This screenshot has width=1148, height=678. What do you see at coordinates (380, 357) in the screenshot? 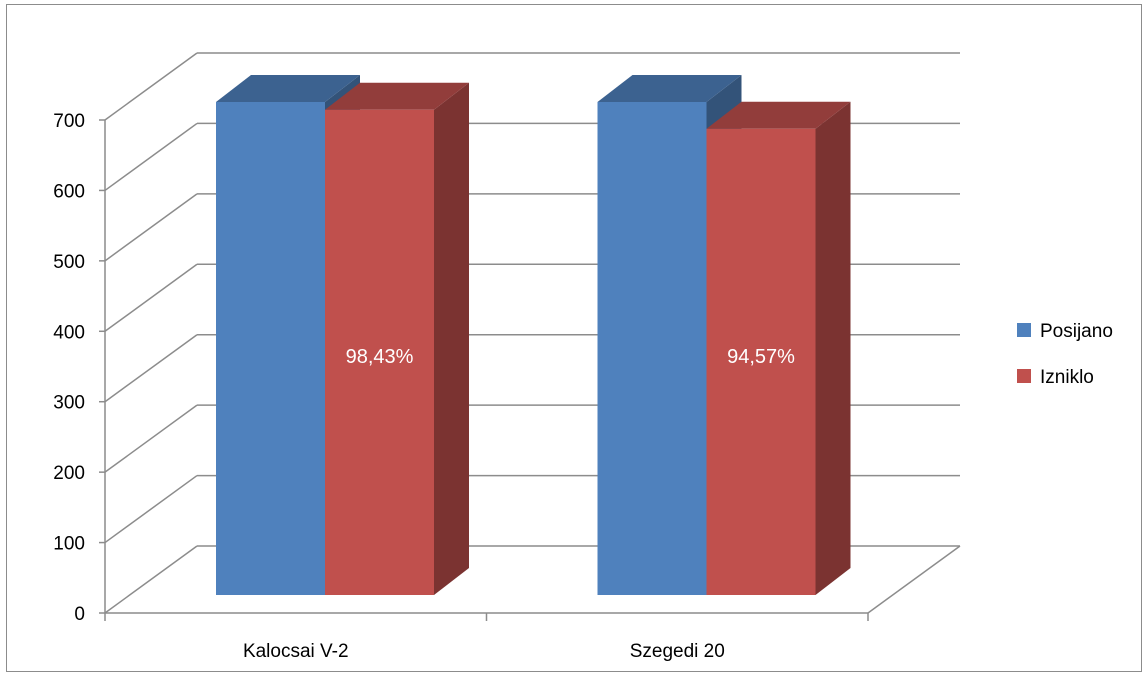
I see `data-label: 98,43%` at bounding box center [380, 357].